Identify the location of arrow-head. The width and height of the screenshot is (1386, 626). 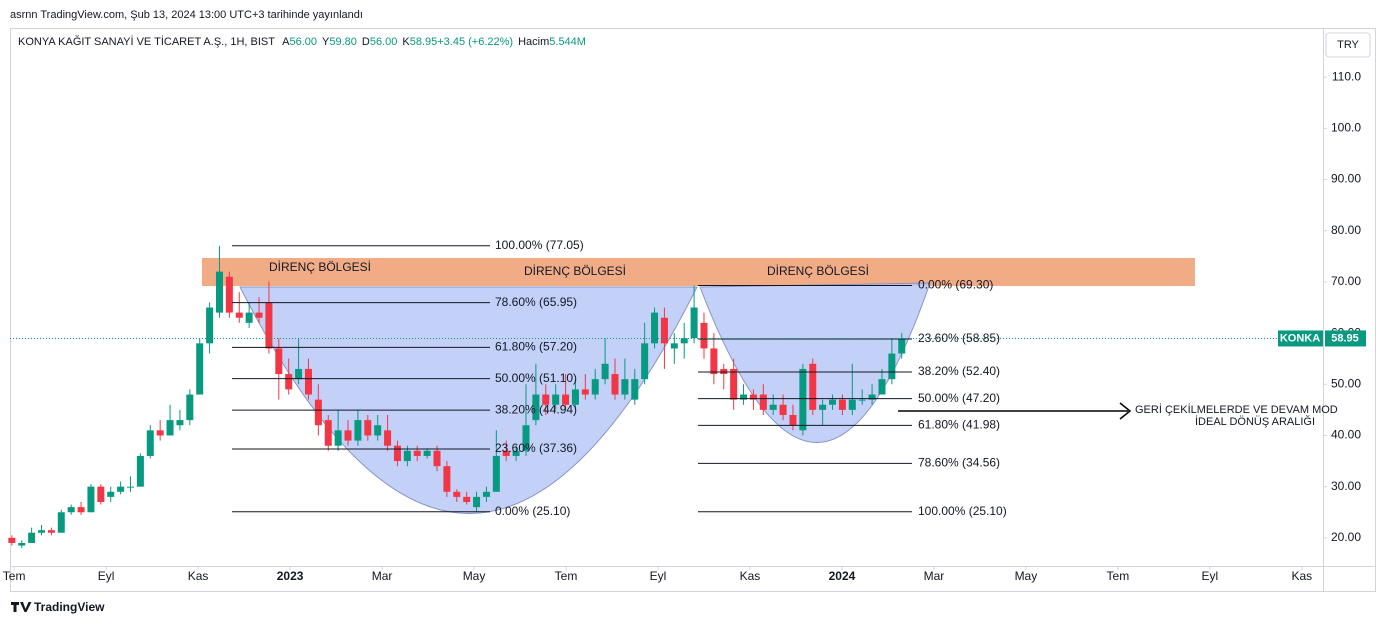
(1125, 411).